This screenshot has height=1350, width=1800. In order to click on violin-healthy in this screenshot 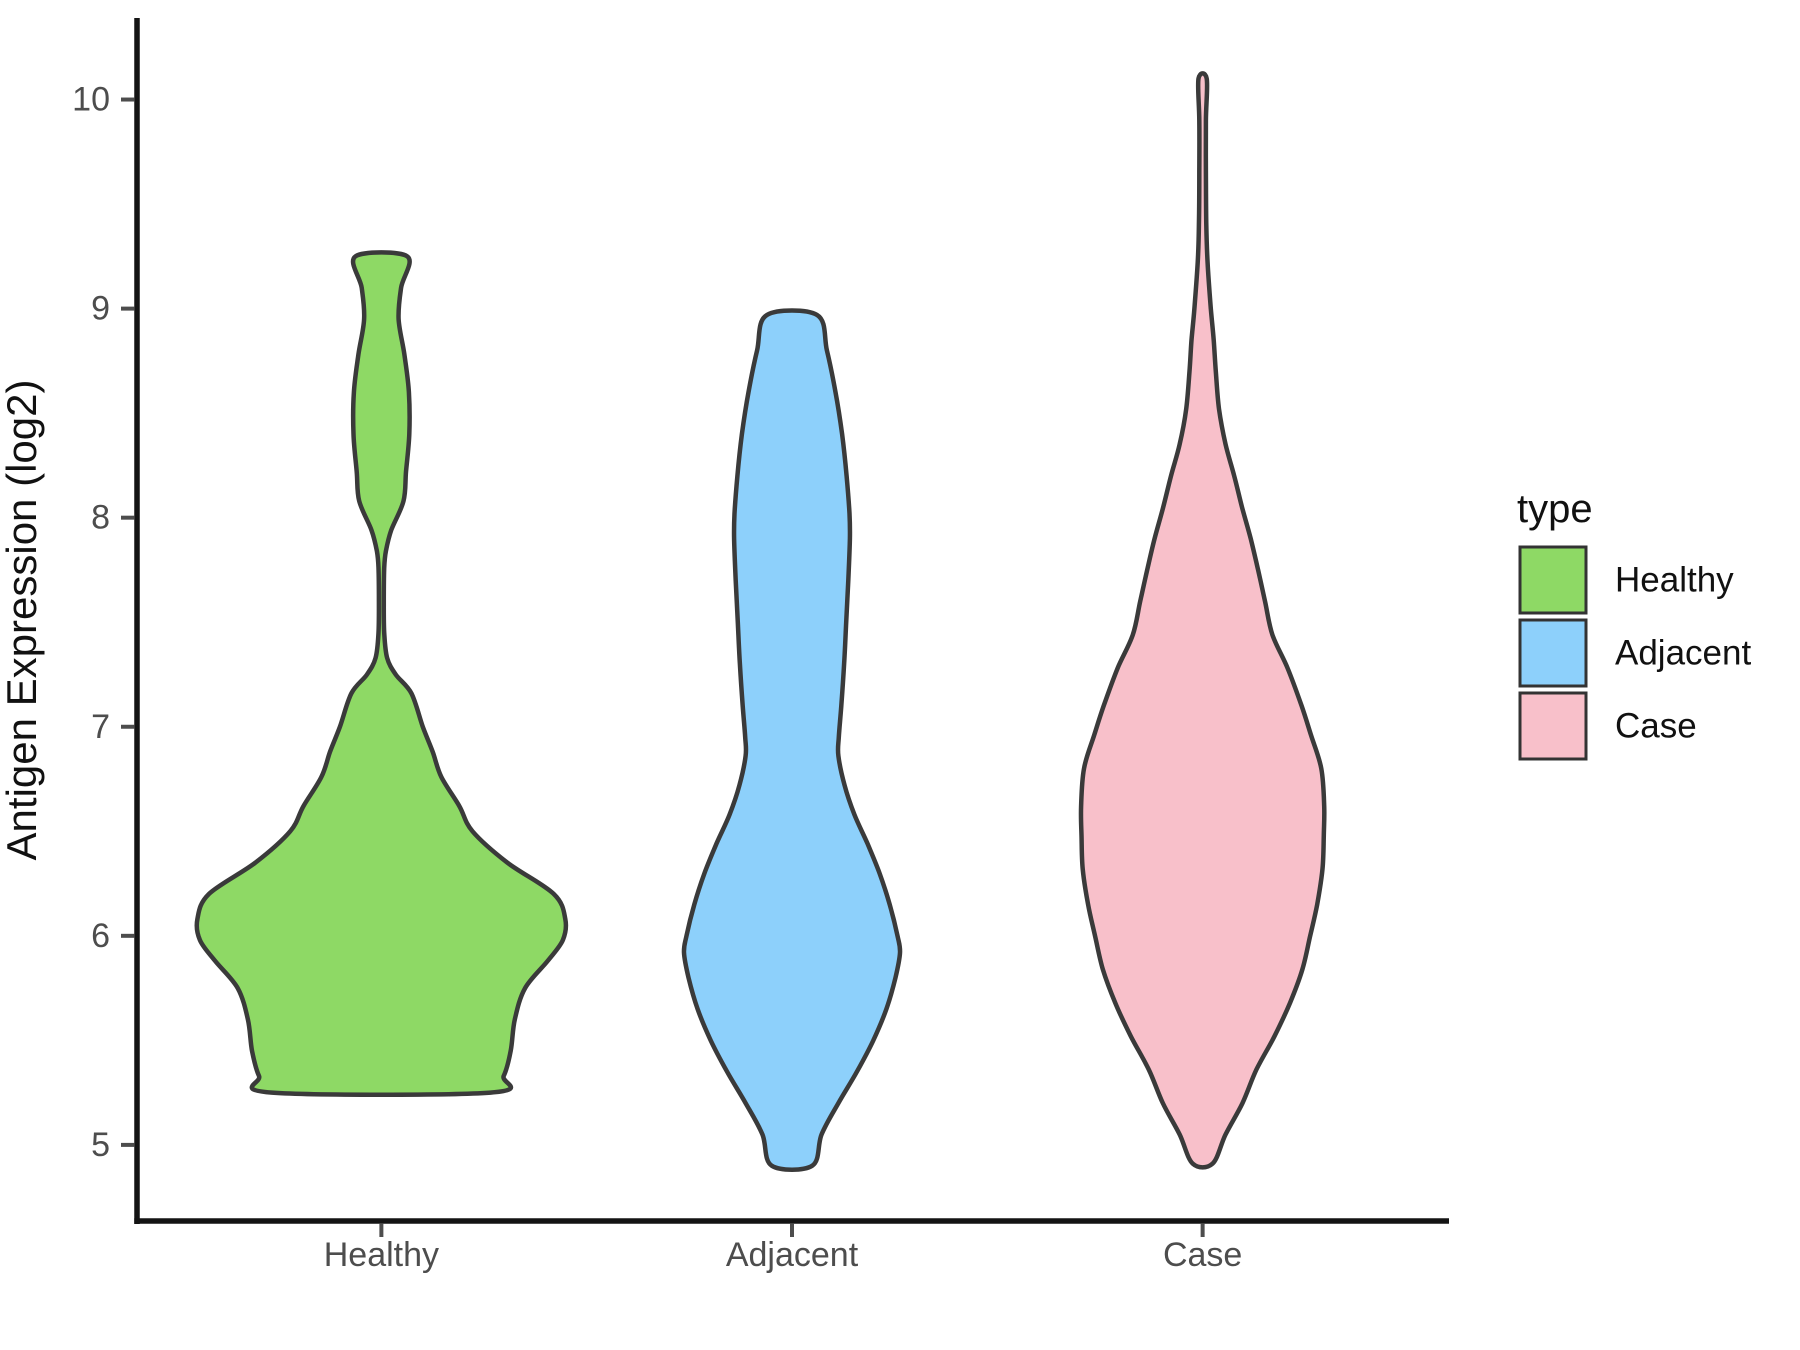, I will do `click(381, 673)`.